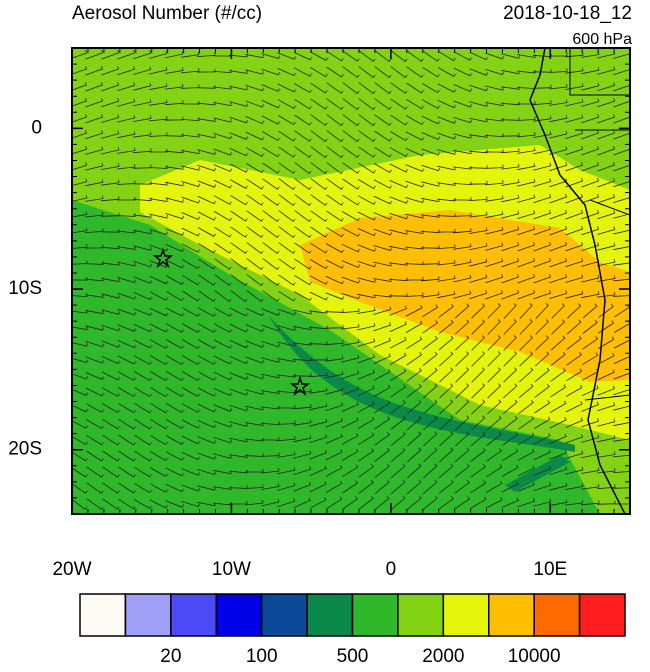 The width and height of the screenshot is (650, 672). What do you see at coordinates (550, 569) in the screenshot?
I see `x-tick-label: 10E` at bounding box center [550, 569].